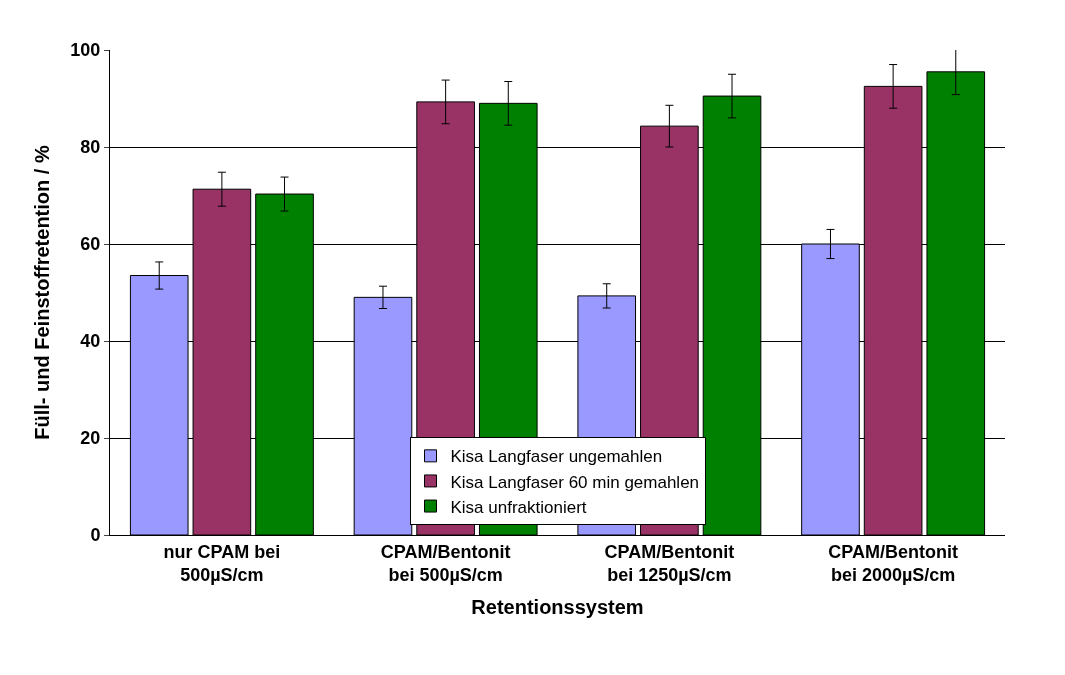  What do you see at coordinates (90, 438) in the screenshot?
I see `y-tick-label: 20` at bounding box center [90, 438].